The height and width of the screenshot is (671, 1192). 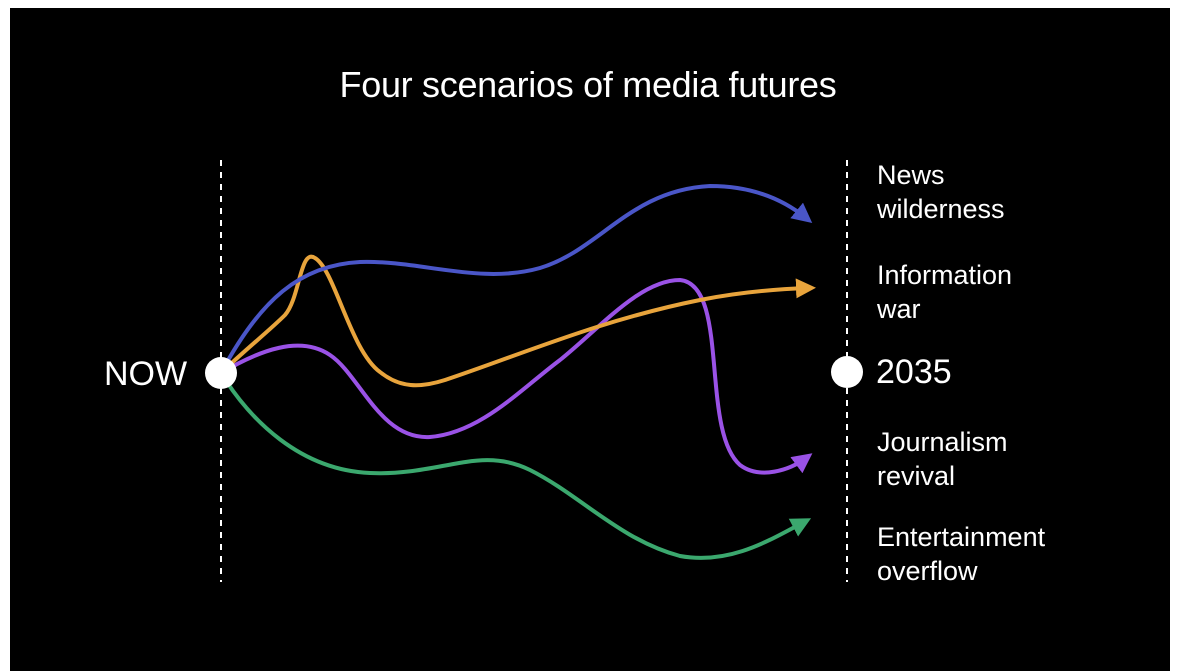 I want to click on scenario-label-news-wilderness: News wilderness, so click(x=941, y=192).